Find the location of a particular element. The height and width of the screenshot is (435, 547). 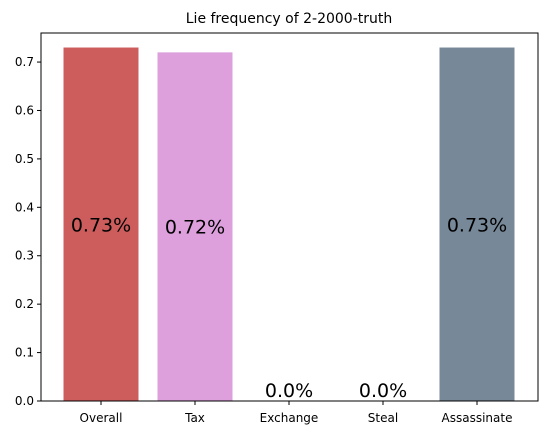

bar-assassinate is located at coordinates (477, 224).